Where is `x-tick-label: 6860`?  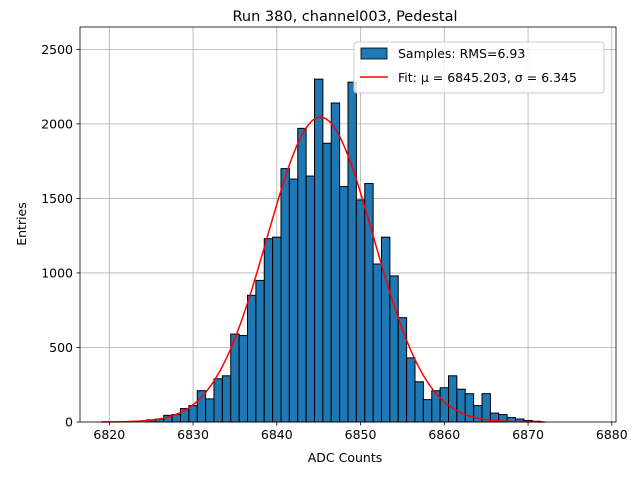 x-tick-label: 6860 is located at coordinates (444, 434).